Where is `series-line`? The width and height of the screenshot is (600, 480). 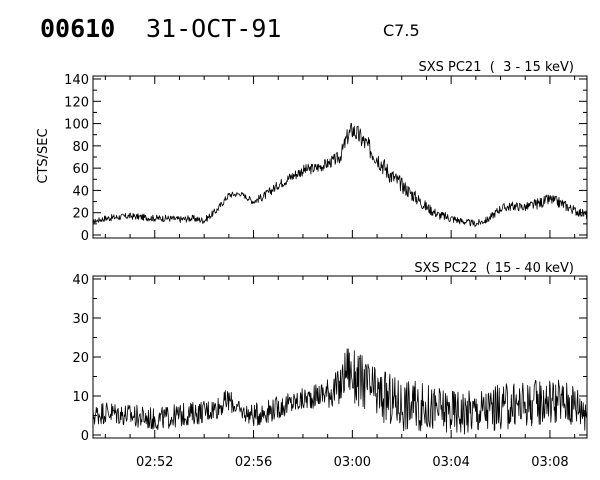 series-line is located at coordinates (340, 391).